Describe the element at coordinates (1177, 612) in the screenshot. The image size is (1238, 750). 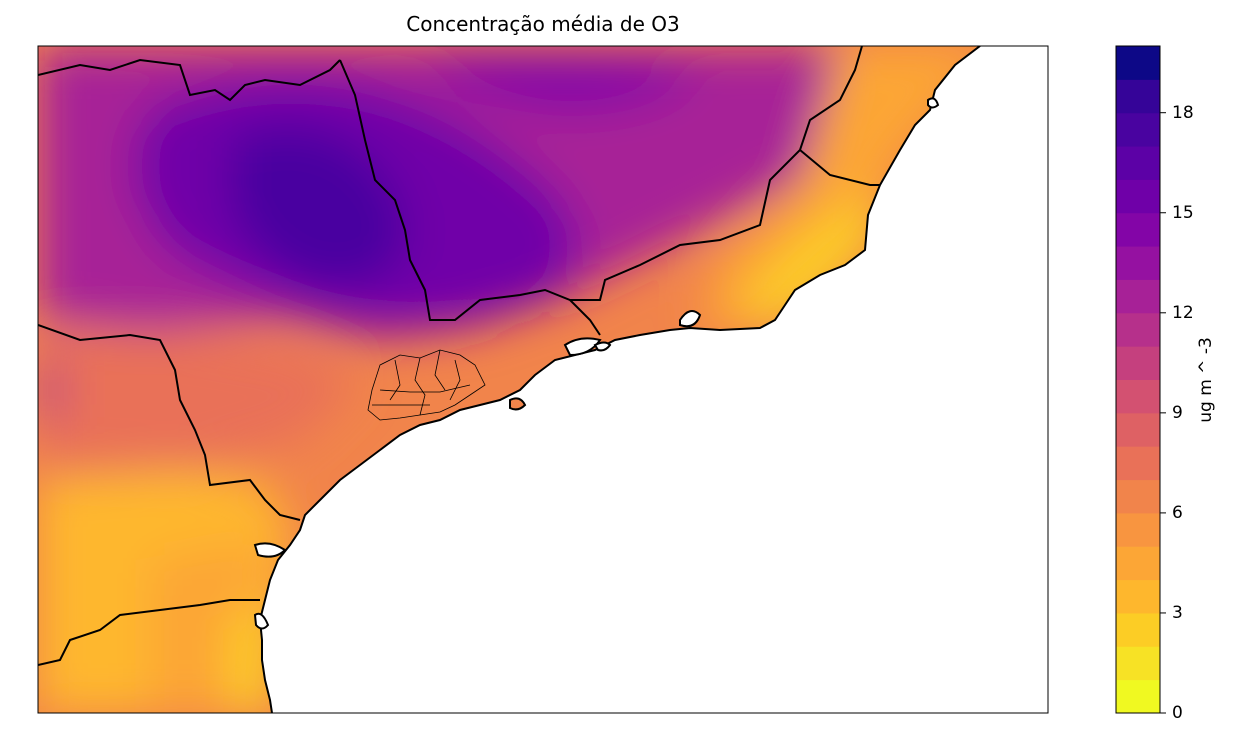
I see `colorbar-tick-label: 3` at that location.